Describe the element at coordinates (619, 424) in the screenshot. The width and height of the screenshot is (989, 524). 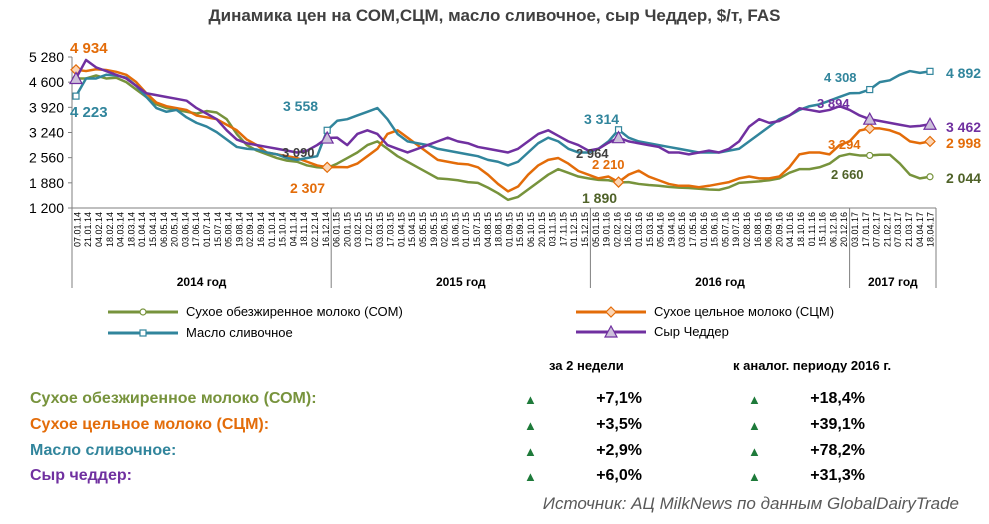
I see `table-value-v1: +3,5%` at that location.